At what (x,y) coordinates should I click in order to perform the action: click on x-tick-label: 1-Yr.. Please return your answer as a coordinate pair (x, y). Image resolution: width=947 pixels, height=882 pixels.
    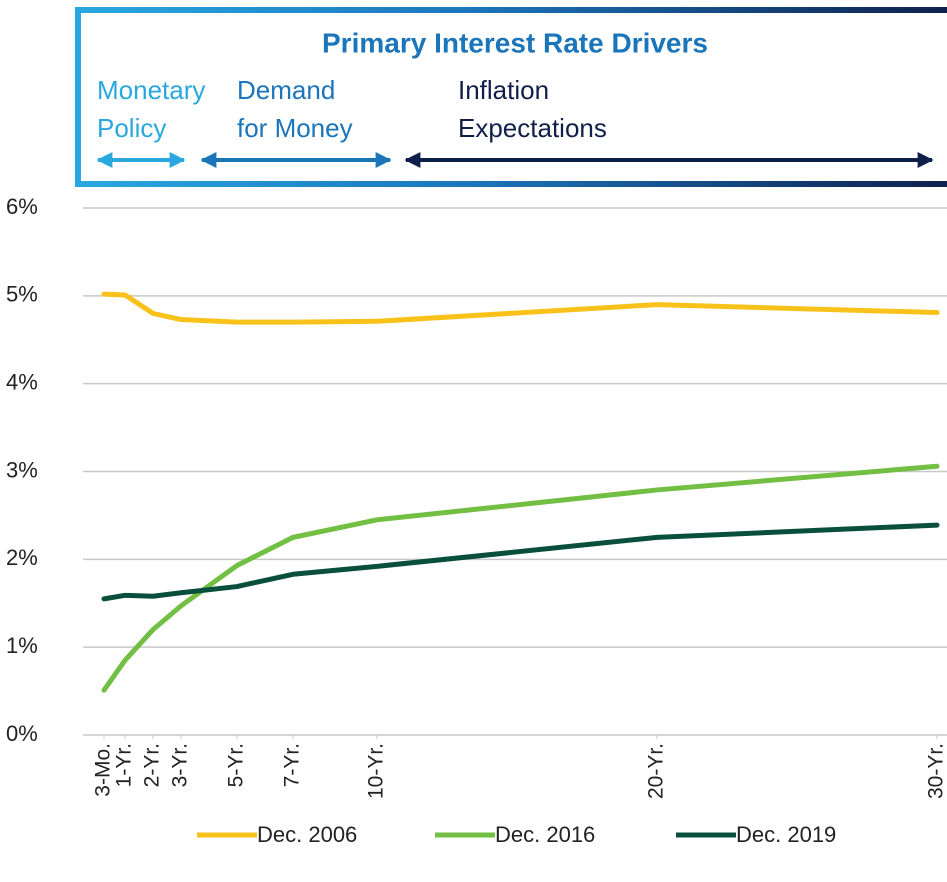
    Looking at the image, I should click on (124, 765).